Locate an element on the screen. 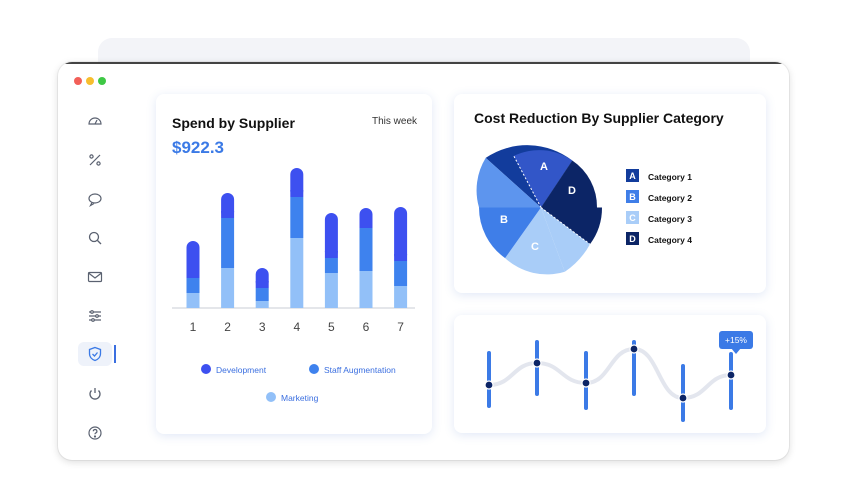 The height and width of the screenshot is (488, 848). bar-4-development is located at coordinates (297, 182).